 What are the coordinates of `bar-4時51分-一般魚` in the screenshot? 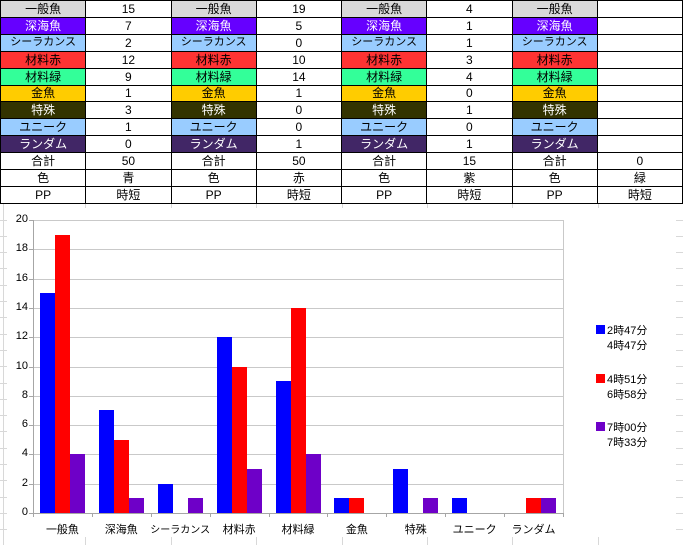 It's located at (62, 373).